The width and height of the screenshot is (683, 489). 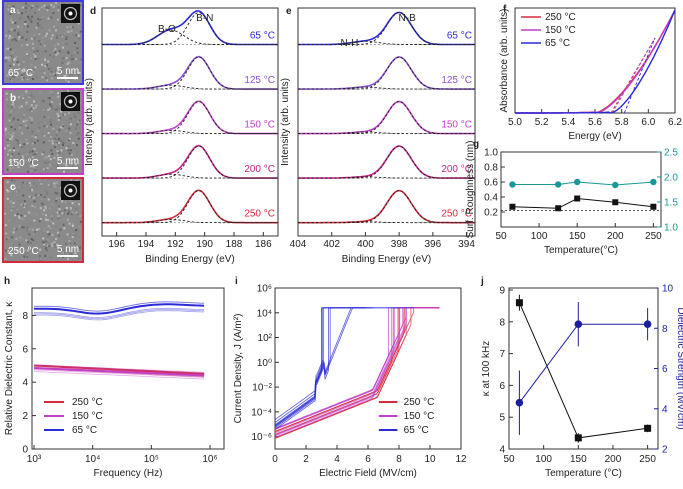 I want to click on x-tick-label: 10⁶, so click(x=209, y=459).